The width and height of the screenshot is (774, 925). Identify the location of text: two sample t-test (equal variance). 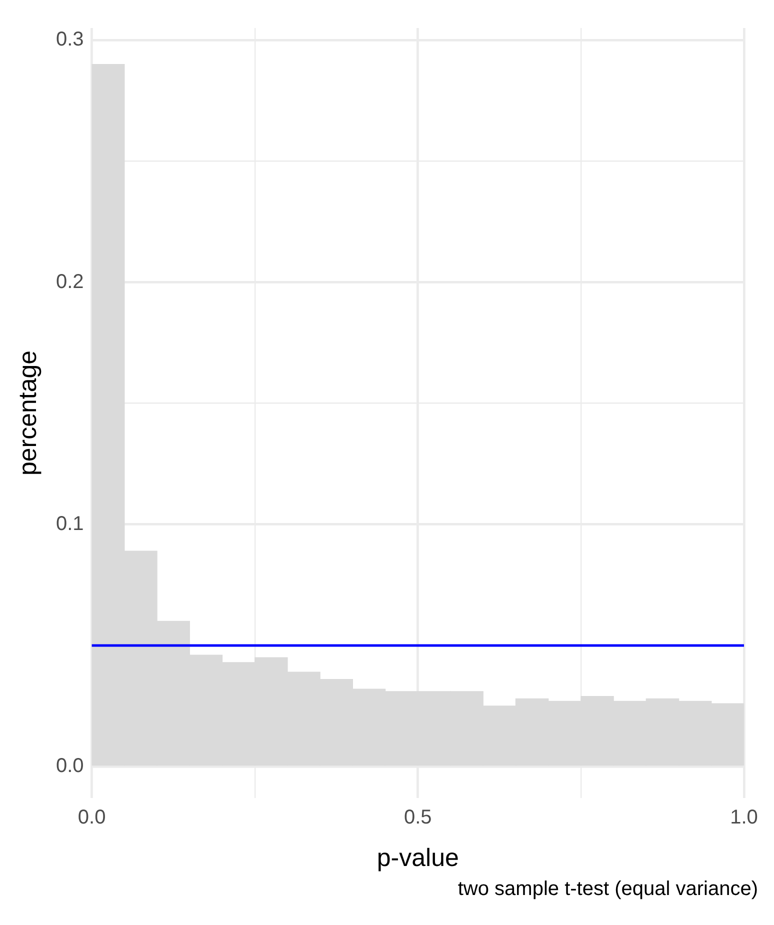
(607, 889).